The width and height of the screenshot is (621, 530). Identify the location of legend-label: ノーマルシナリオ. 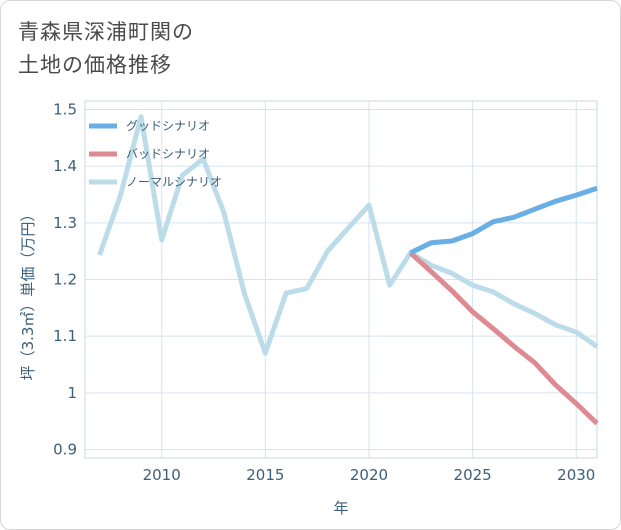
(174, 182).